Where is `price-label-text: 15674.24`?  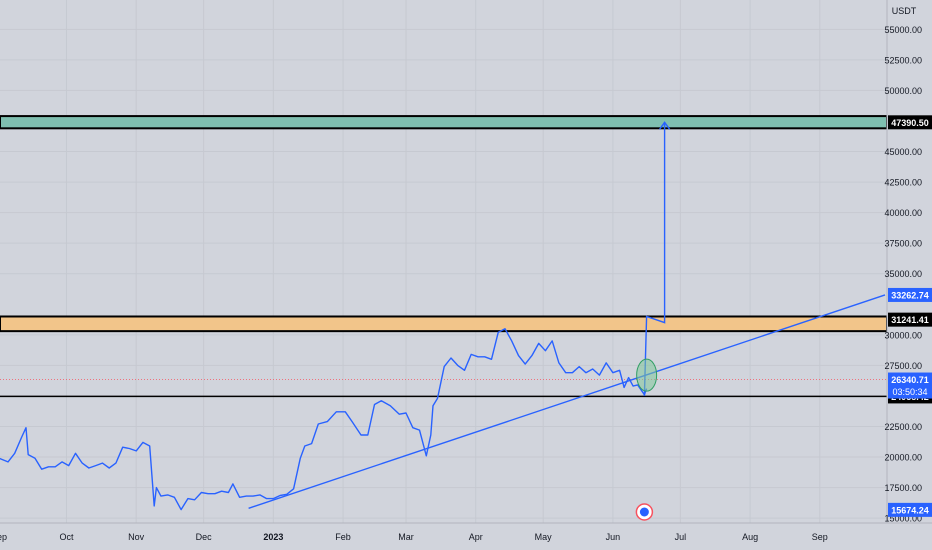
price-label-text: 15674.24 is located at coordinates (910, 510).